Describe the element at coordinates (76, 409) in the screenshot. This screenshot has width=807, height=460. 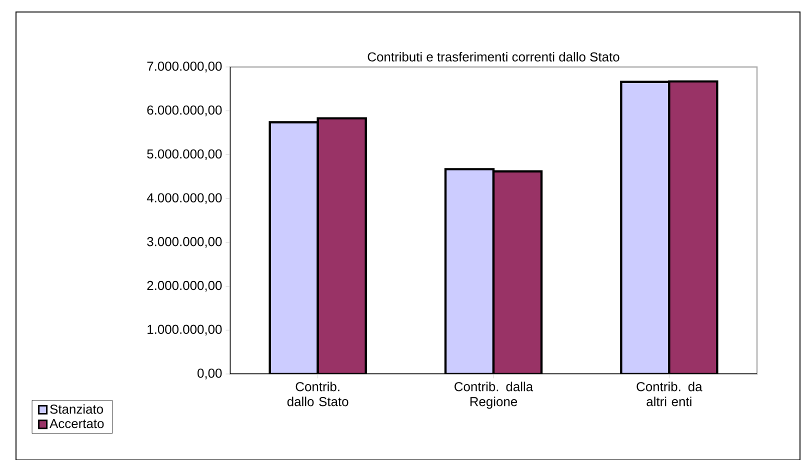
I see `legend-label: Stanziato` at that location.